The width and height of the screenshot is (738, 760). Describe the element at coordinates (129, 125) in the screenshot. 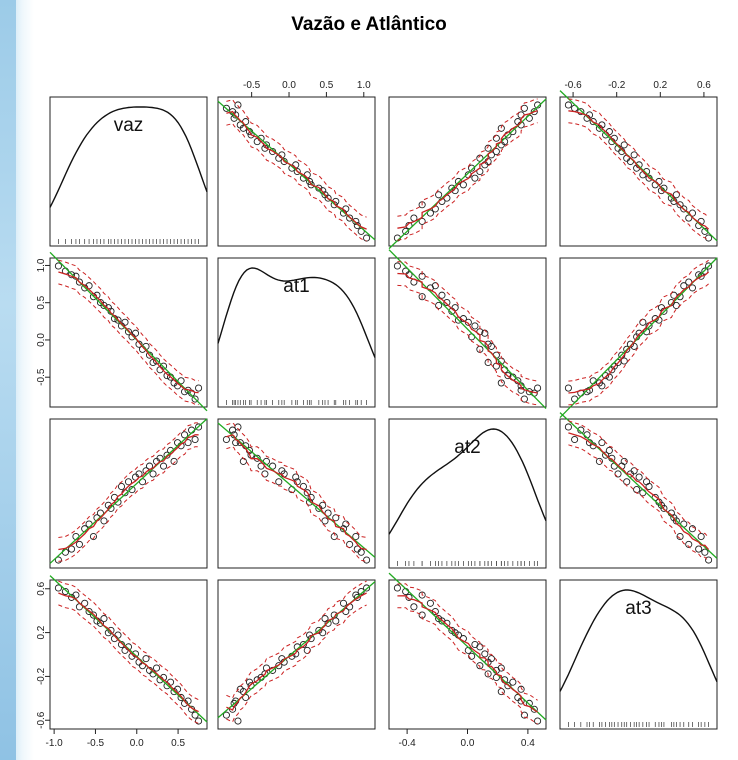

I see `diagonal-label-vaz: vaz` at that location.